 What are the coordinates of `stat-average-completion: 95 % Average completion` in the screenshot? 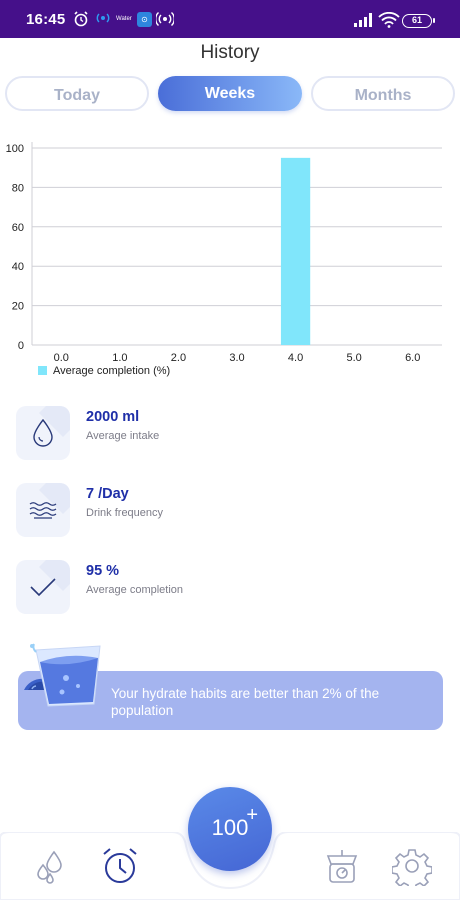 It's located at (230, 588).